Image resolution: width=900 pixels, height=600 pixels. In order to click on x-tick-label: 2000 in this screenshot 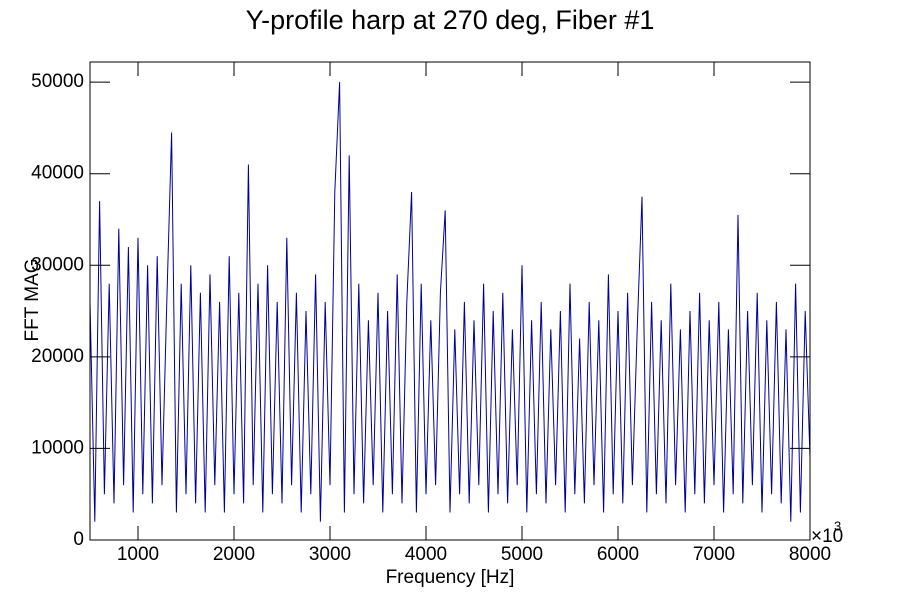, I will do `click(234, 554)`.